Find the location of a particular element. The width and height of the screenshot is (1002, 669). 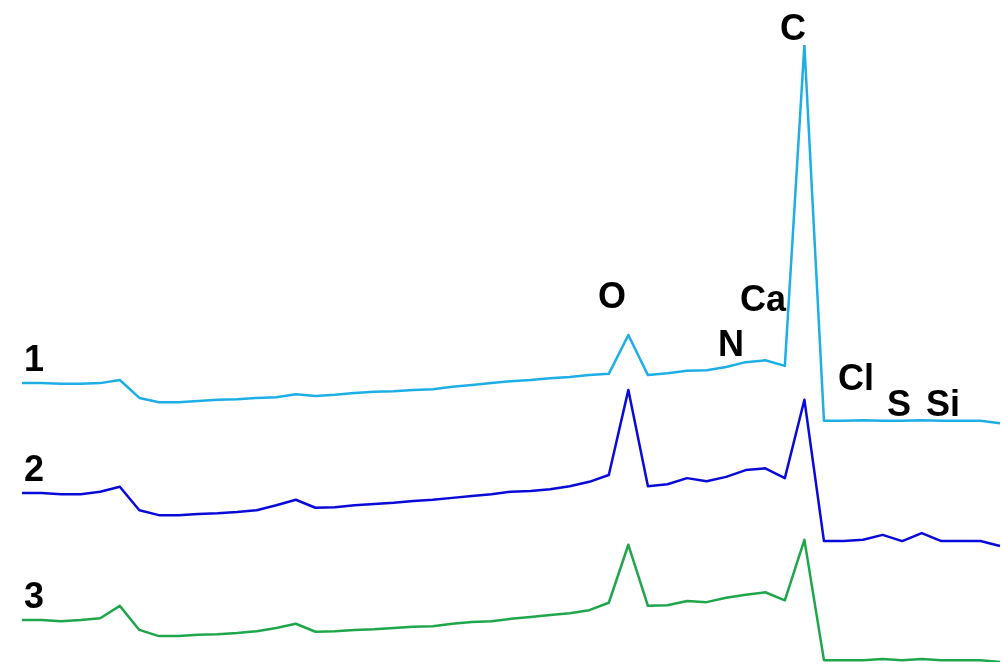

annotation: Cl is located at coordinates (856, 377).